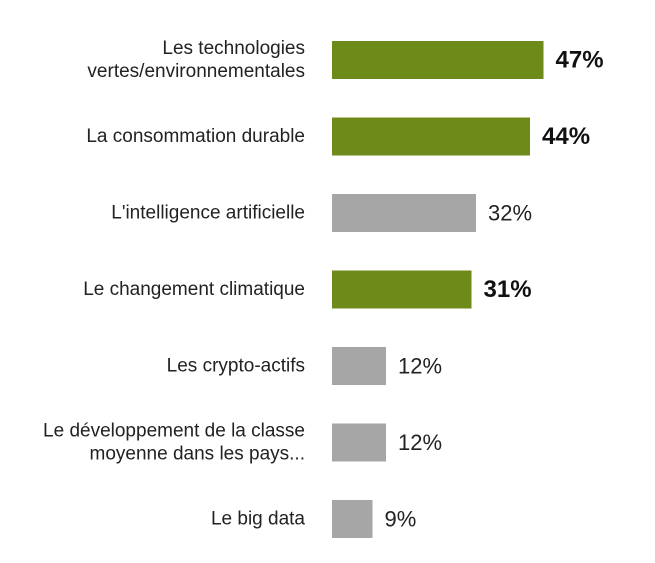 This screenshot has height=563, width=655. I want to click on value-label-6: 9%, so click(401, 519).